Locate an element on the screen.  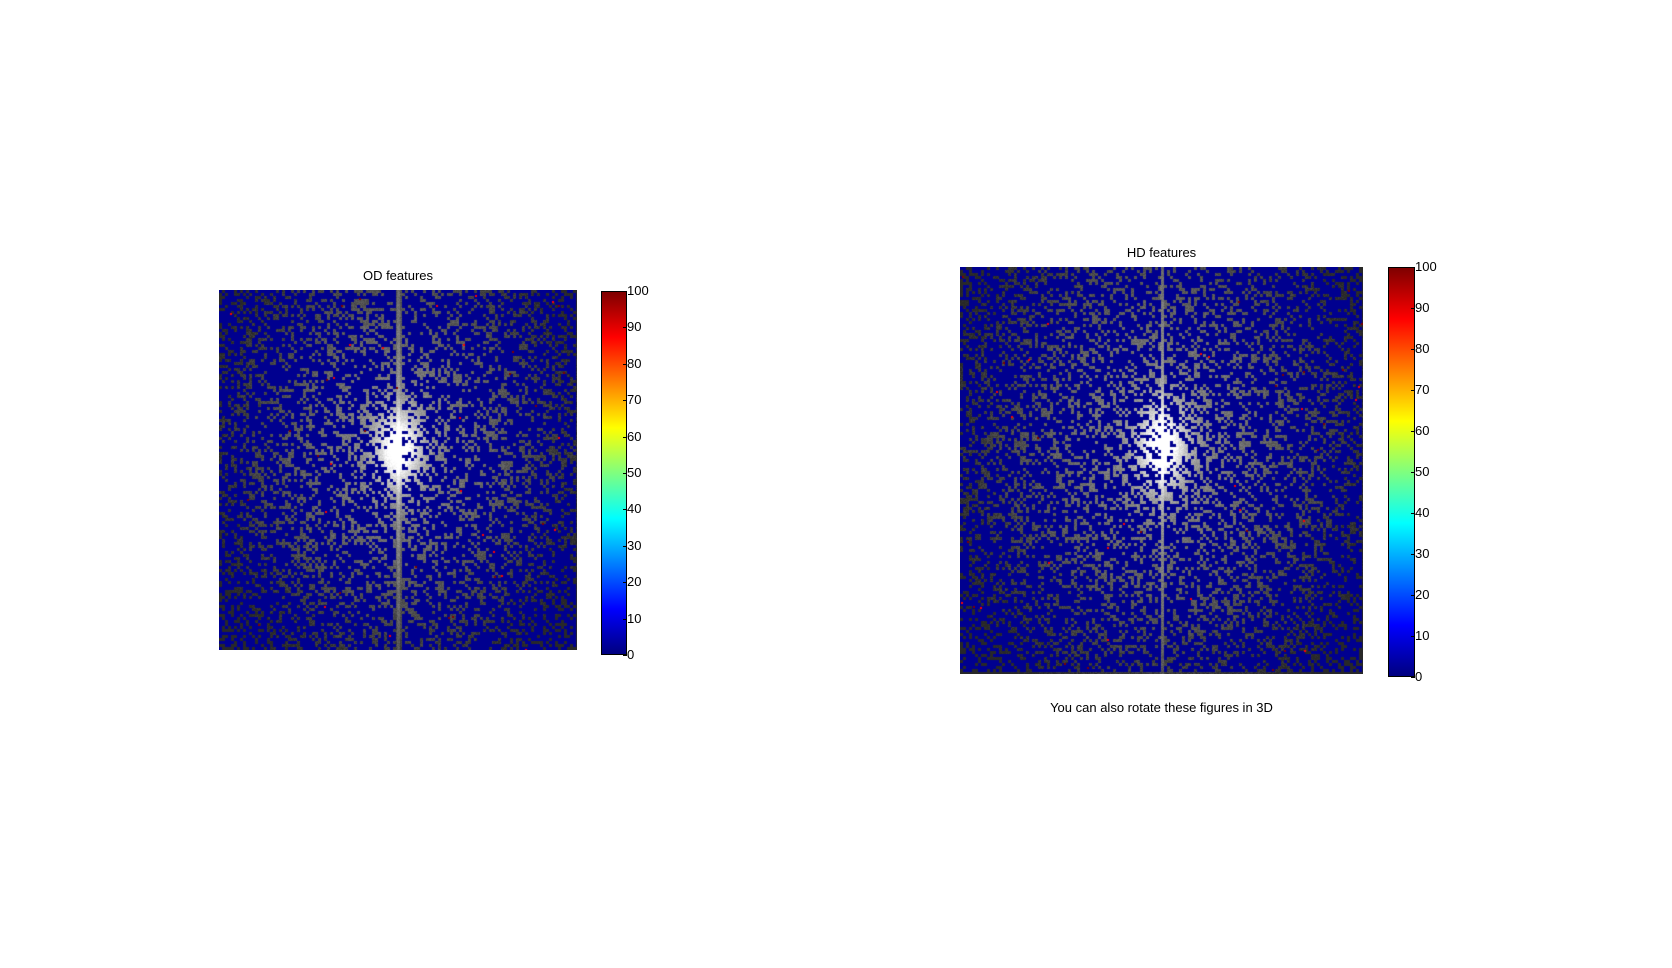
od-heatmap is located at coordinates (398, 470).